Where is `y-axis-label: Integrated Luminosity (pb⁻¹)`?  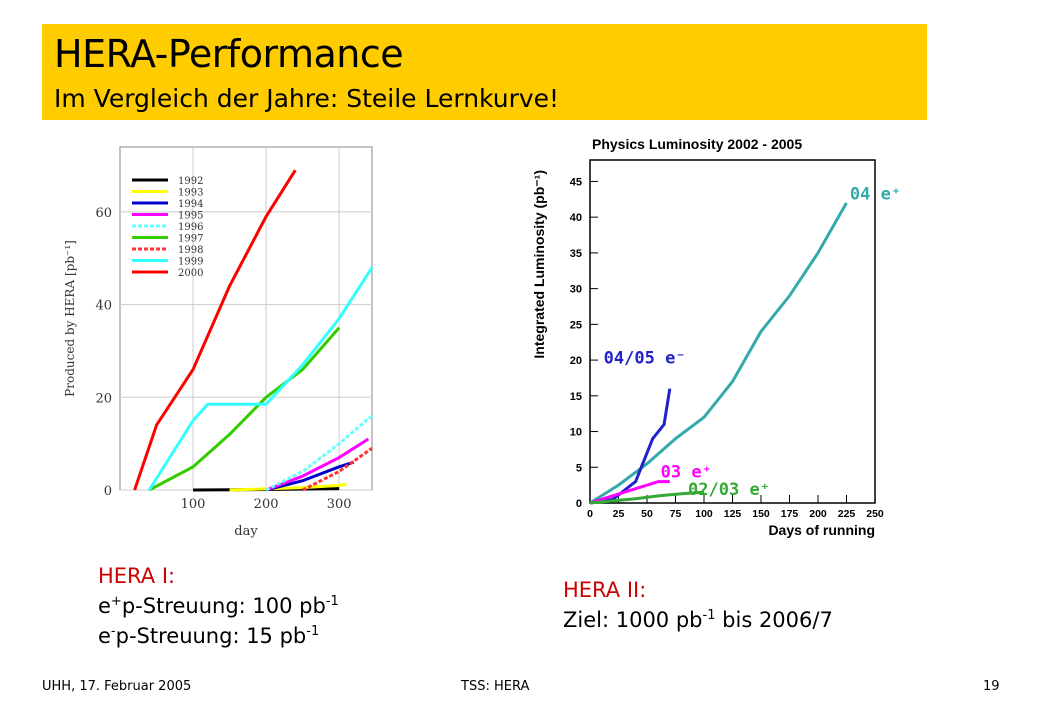 y-axis-label: Integrated Luminosity (pb⁻¹) is located at coordinates (539, 264).